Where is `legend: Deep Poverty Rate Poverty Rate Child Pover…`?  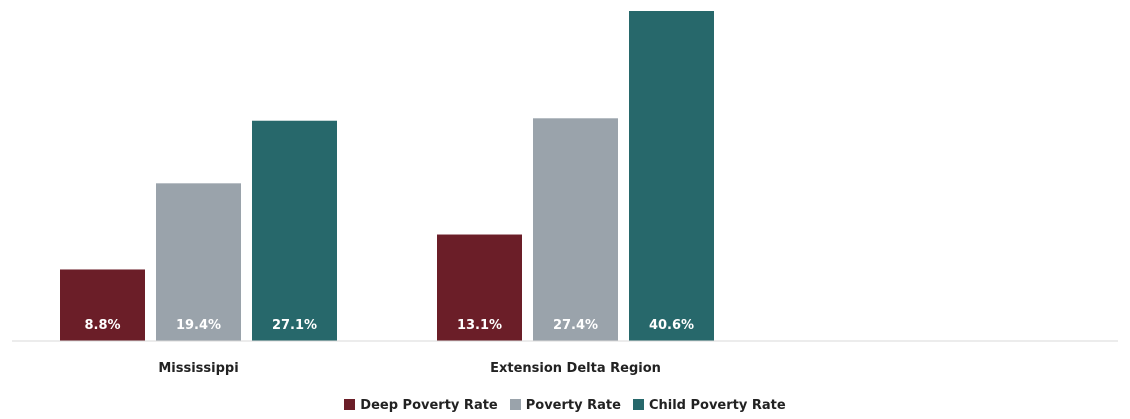 legend: Deep Poverty Rate Poverty Rate Child Pover… is located at coordinates (565, 405).